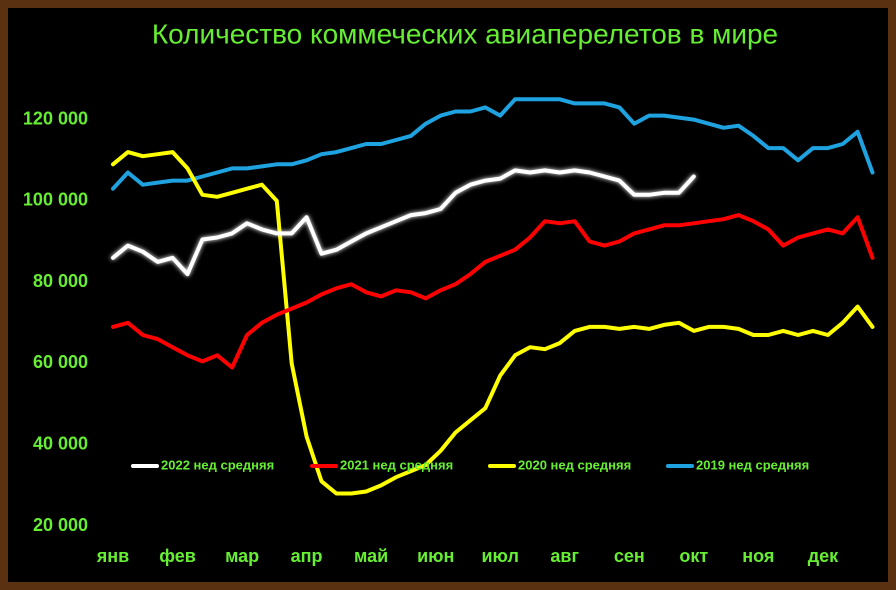 The height and width of the screenshot is (590, 896). What do you see at coordinates (752, 464) in the screenshot?
I see `legend-label: 2019 нед средняя` at bounding box center [752, 464].